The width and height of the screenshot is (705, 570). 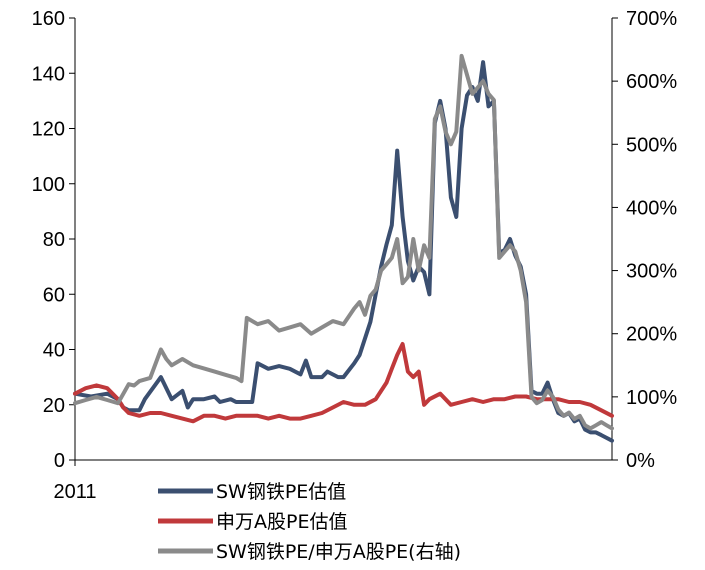 I want to click on right-tick-label: 600%, so click(x=651, y=82).